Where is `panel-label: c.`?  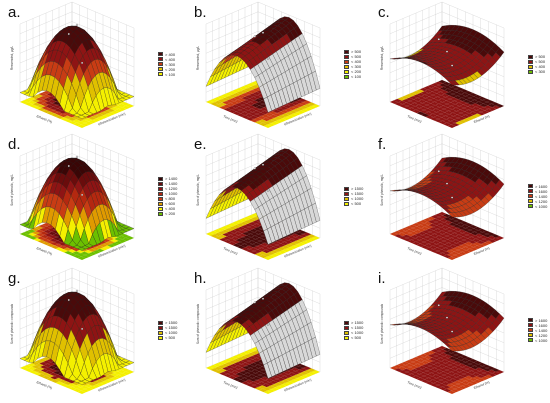
panel-label: c. is located at coordinates (384, 12).